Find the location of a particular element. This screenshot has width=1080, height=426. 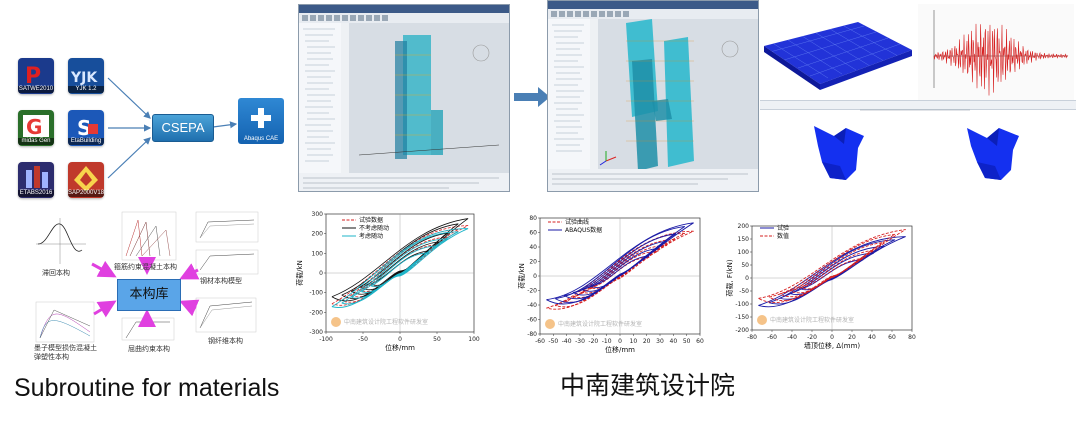

etabs-icon is located at coordinates (37, 177).